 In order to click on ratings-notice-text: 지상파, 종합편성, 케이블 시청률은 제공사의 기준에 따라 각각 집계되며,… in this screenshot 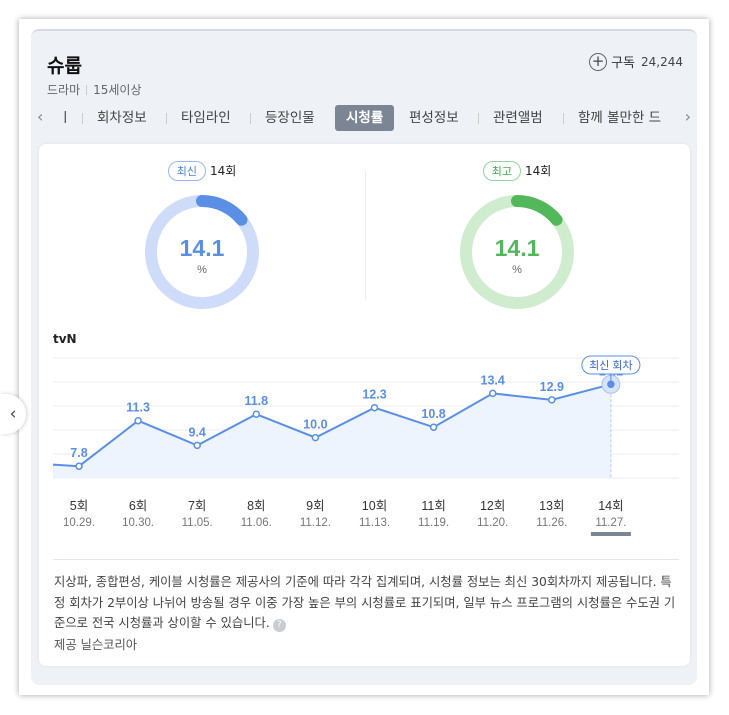, I will do `click(365, 602)`.